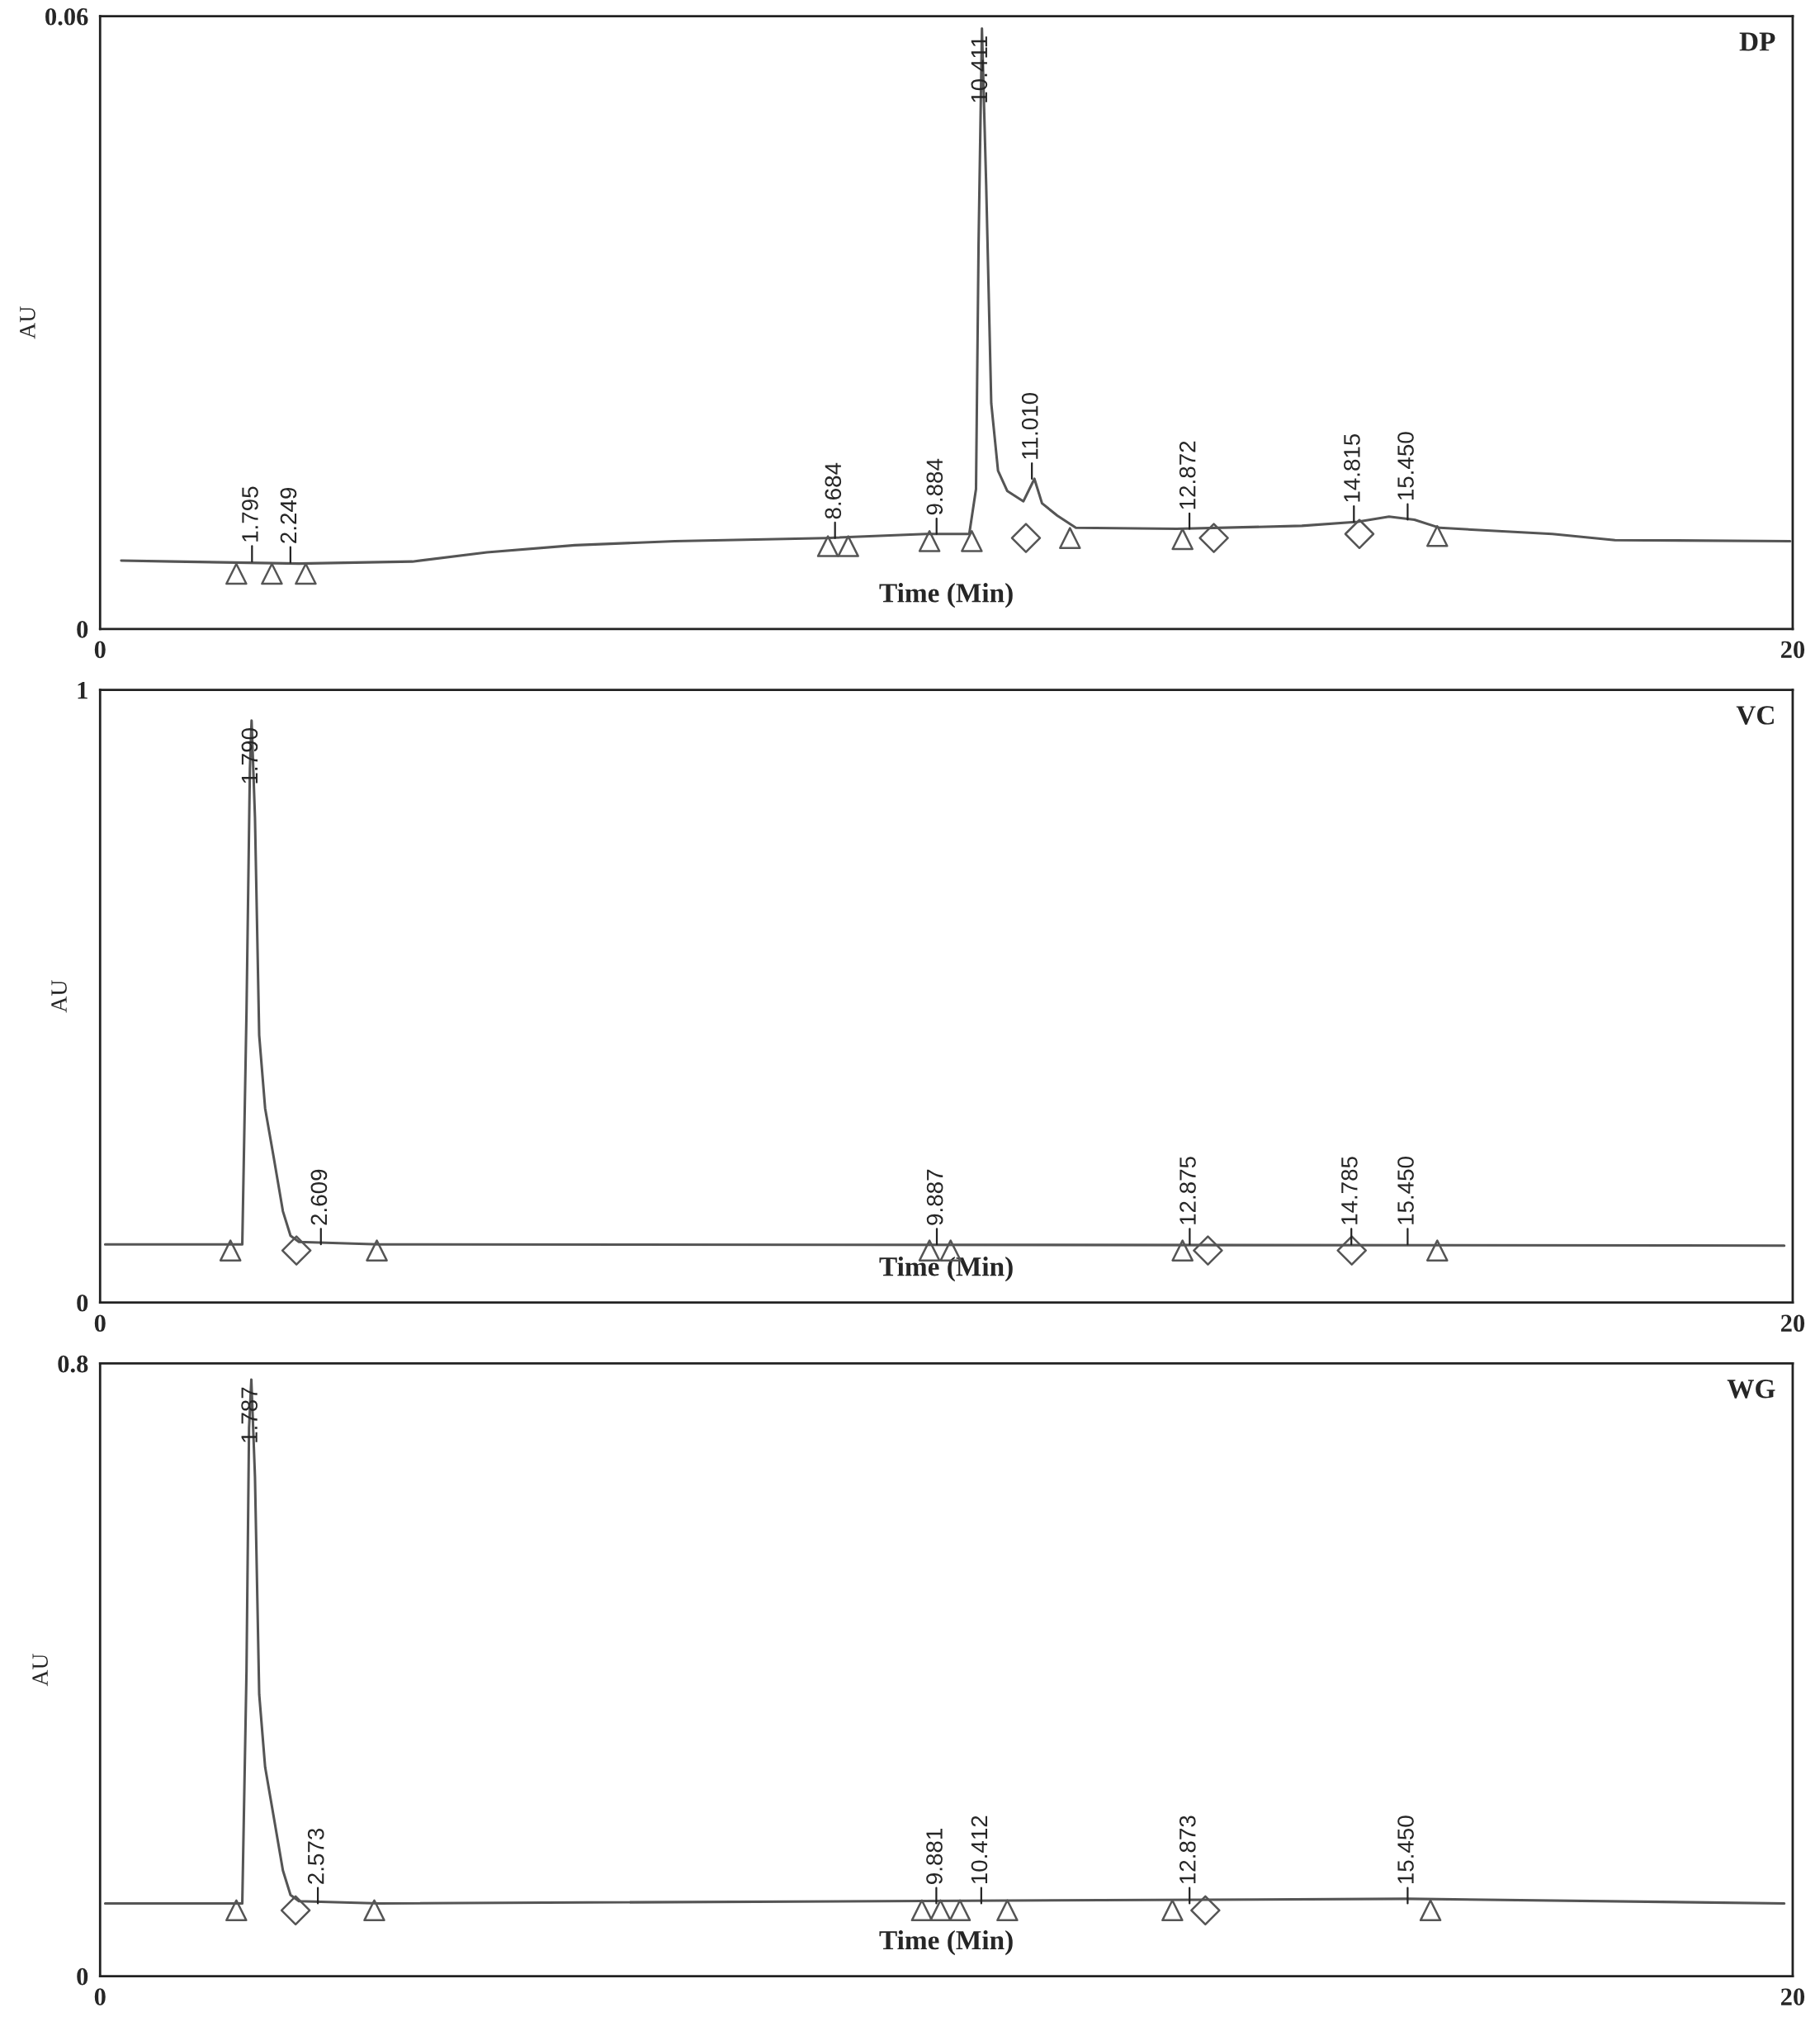 The height and width of the screenshot is (2031, 1820). Describe the element at coordinates (833, 490) in the screenshot. I see `annotation: 8.684` at that location.